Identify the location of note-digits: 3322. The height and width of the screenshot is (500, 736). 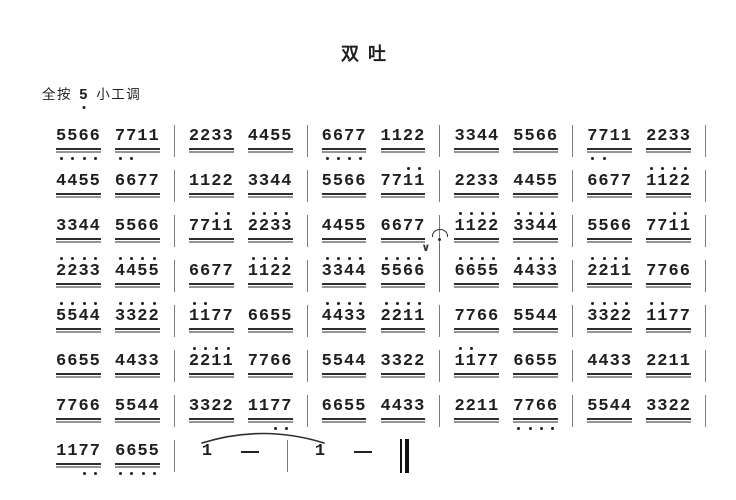
(137, 316).